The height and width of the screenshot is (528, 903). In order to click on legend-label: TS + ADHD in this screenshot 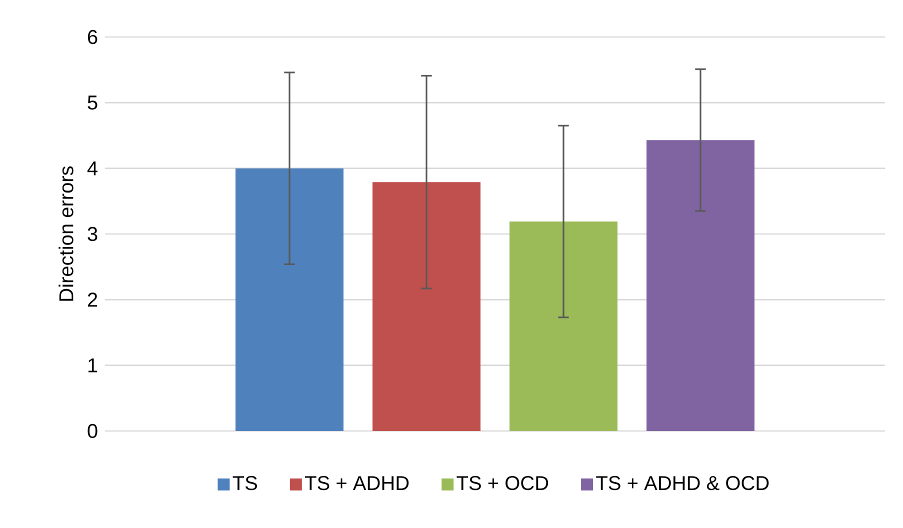, I will do `click(357, 483)`.